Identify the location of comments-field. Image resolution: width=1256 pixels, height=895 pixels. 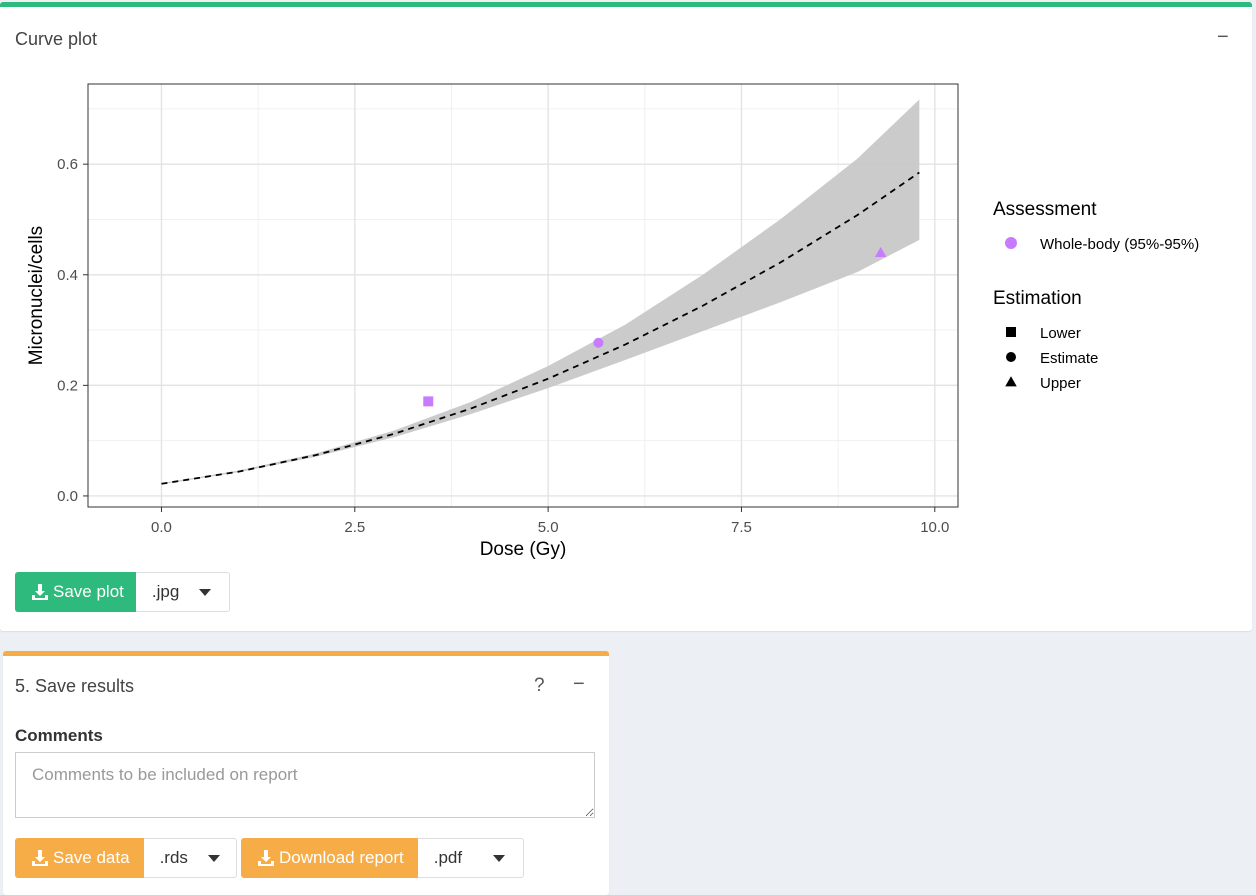
(305, 785).